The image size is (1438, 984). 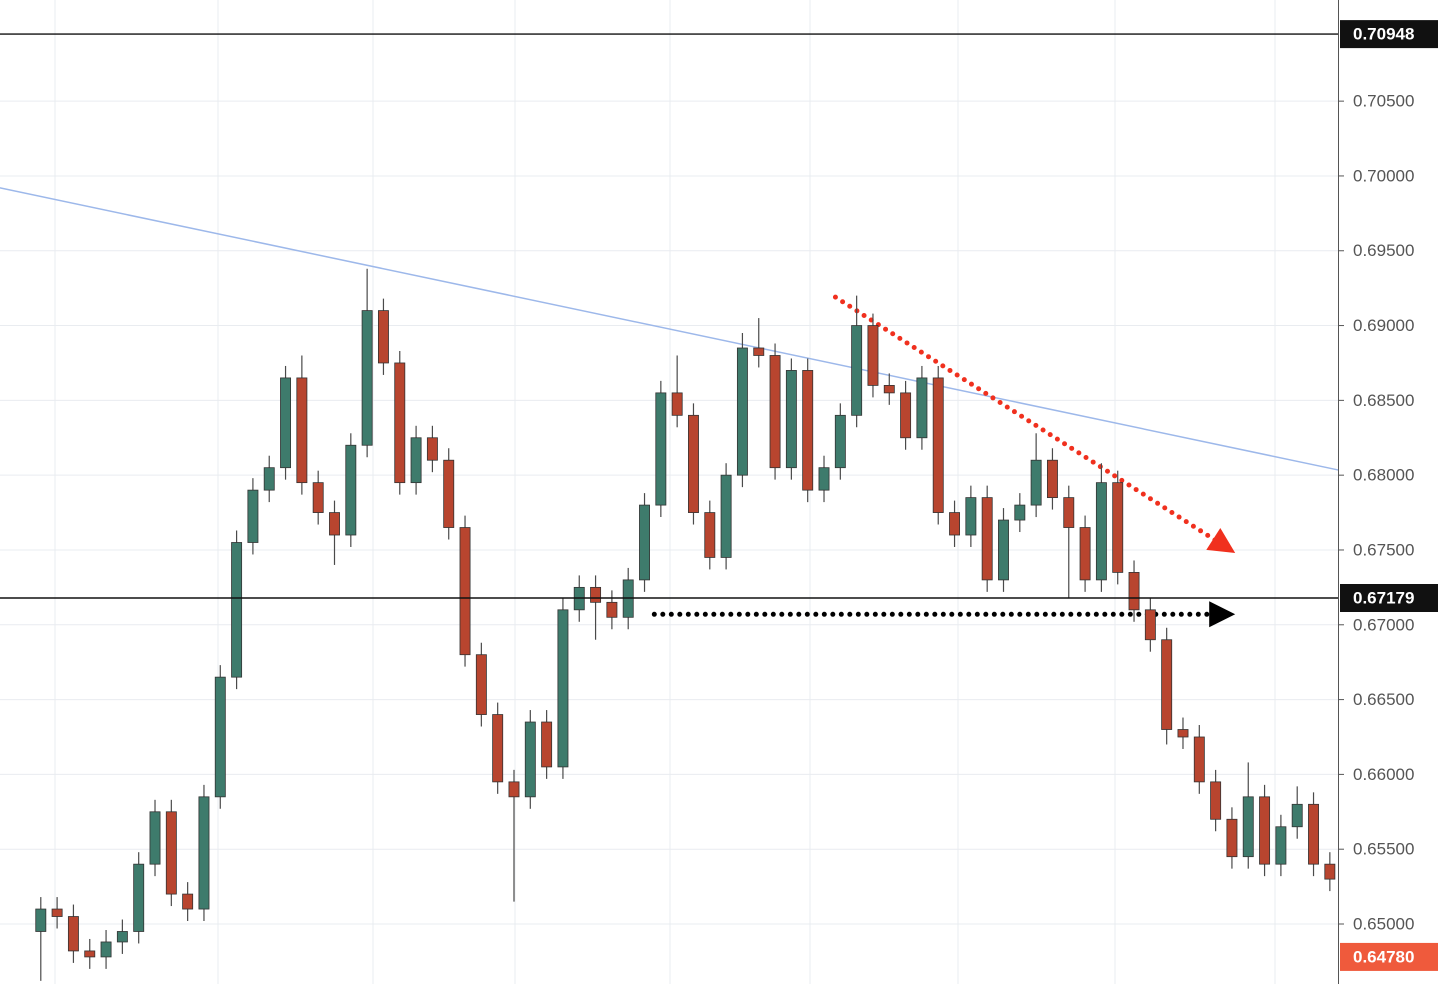 What do you see at coordinates (1383, 34) in the screenshot?
I see `price-label: 0.70948` at bounding box center [1383, 34].